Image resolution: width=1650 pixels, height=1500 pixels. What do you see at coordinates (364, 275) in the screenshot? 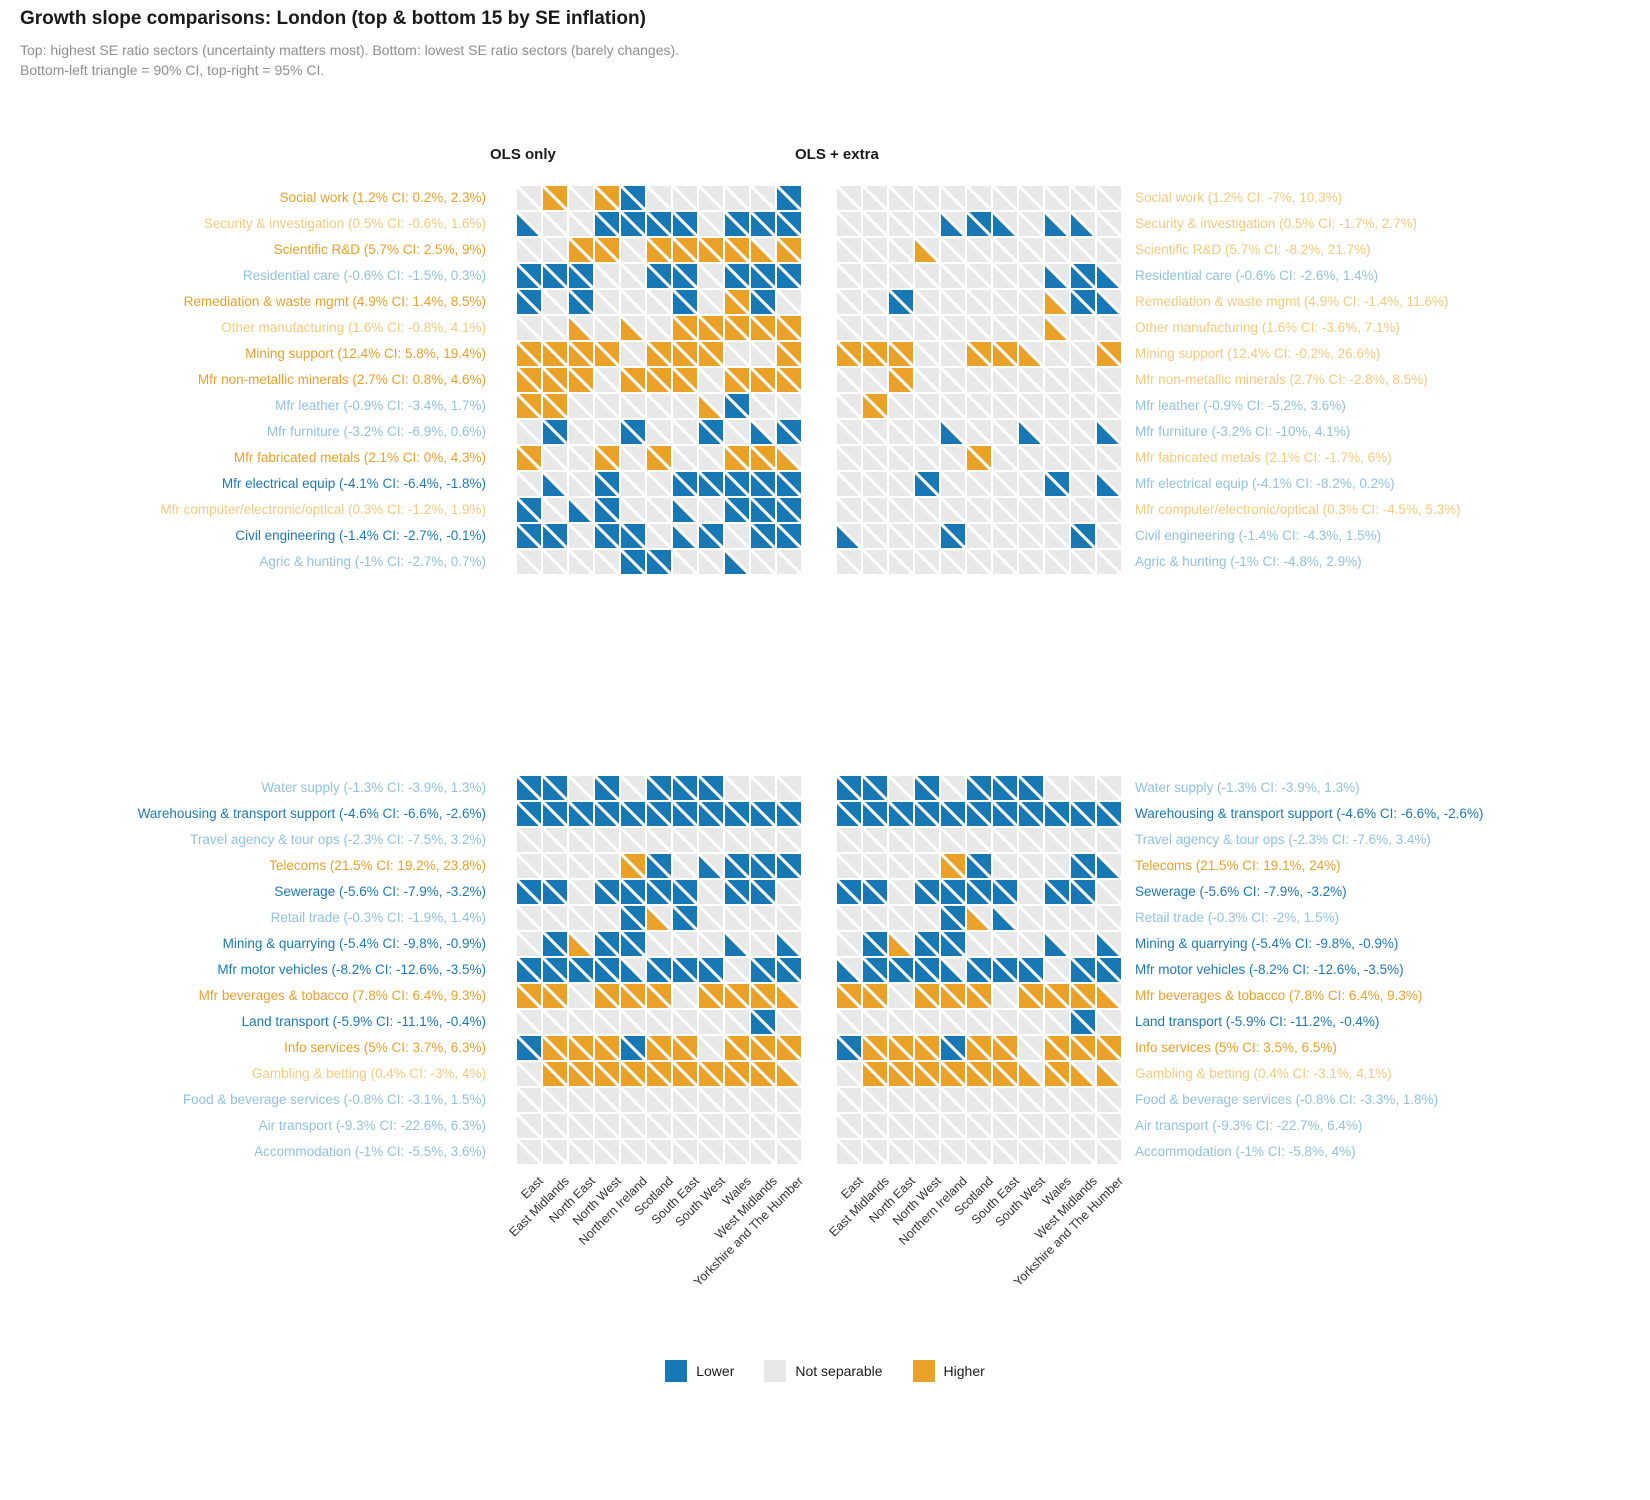
I see `sector-label: Residential care (-0.6% CI: -1.5%, 0.3%)` at bounding box center [364, 275].